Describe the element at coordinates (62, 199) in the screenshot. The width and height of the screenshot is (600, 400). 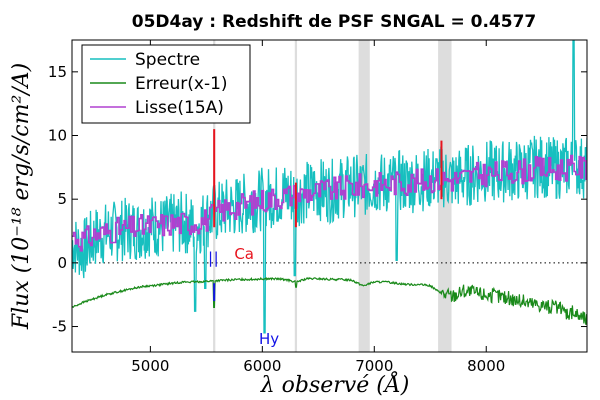
I see `y-tick-label-2: 5` at that location.